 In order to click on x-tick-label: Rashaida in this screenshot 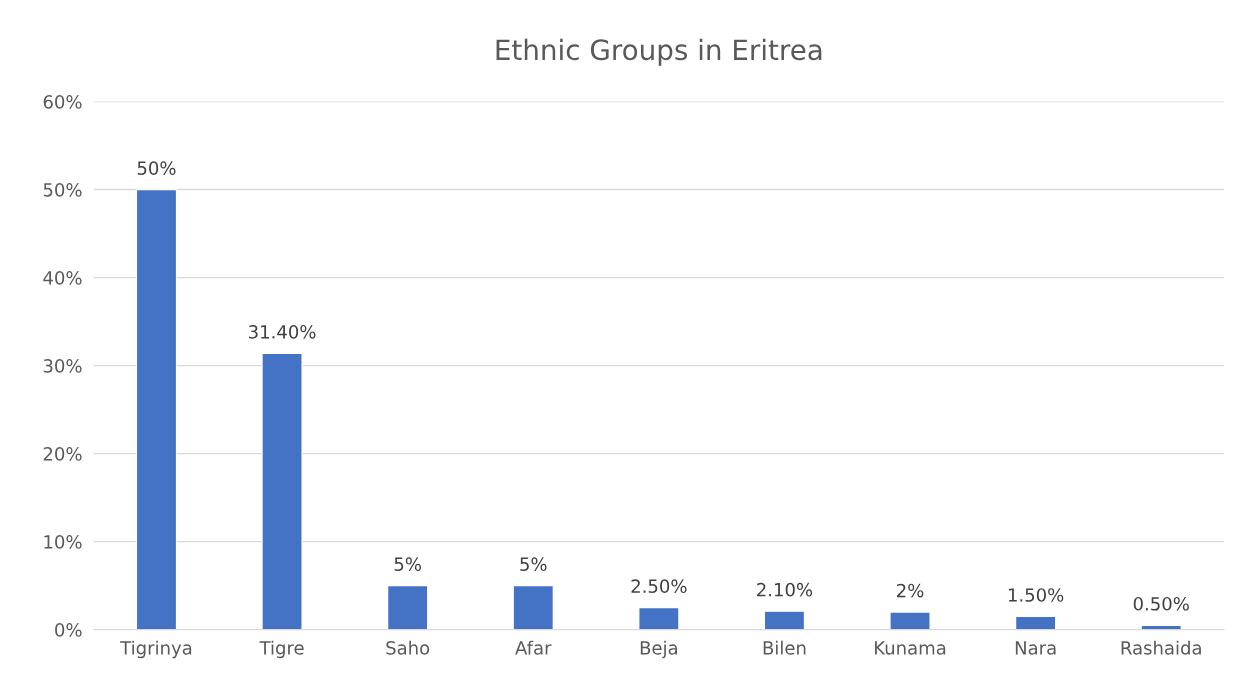, I will do `click(1161, 647)`.